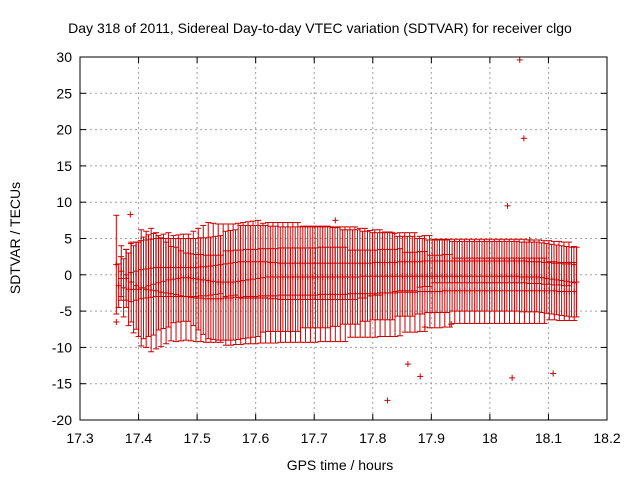 The width and height of the screenshot is (640, 480). What do you see at coordinates (196, 438) in the screenshot?
I see `x-tick-label: 17.5` at bounding box center [196, 438].